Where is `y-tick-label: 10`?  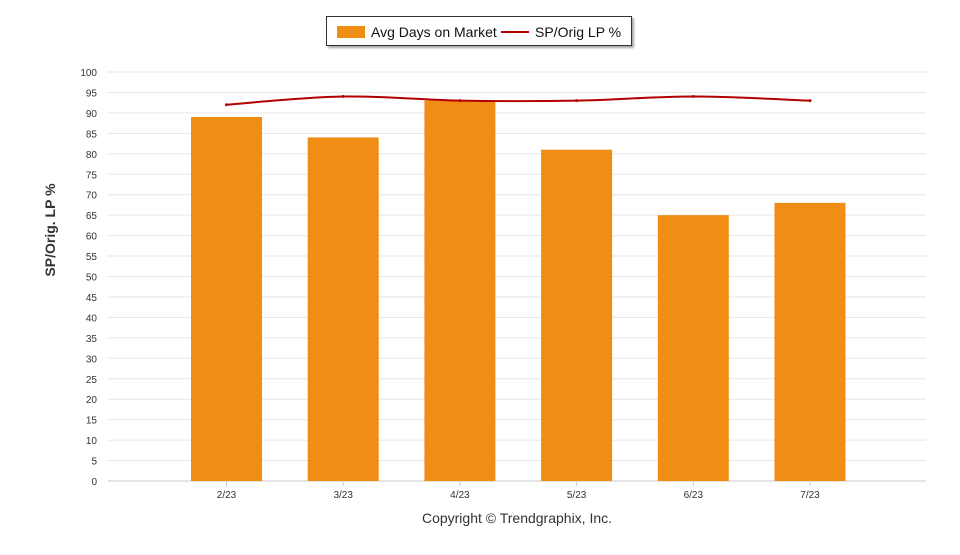 y-tick-label: 10 is located at coordinates (92, 441).